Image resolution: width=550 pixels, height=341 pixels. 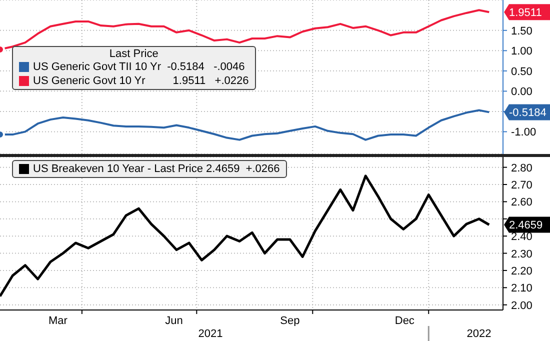 What do you see at coordinates (290, 321) in the screenshot?
I see `x-tick-label: Sep` at bounding box center [290, 321].